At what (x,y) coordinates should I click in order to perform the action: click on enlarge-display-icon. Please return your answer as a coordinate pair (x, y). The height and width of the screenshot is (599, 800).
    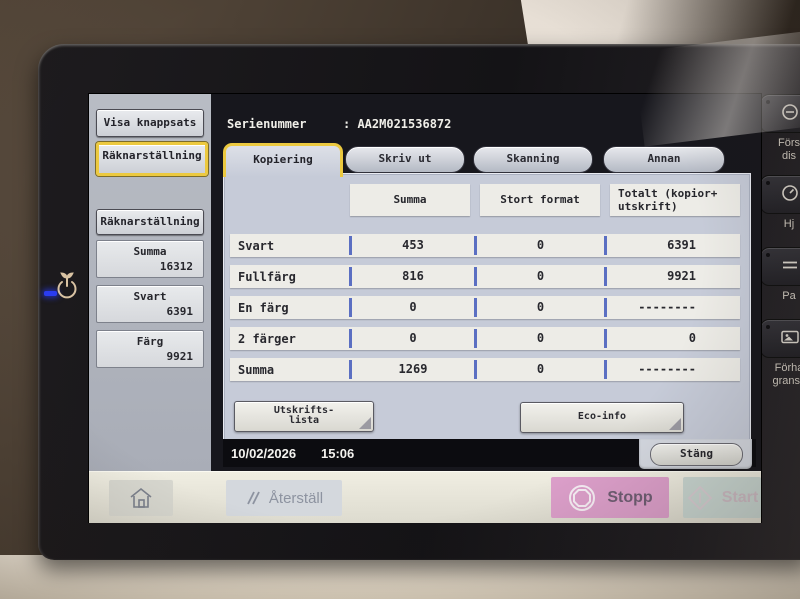
    Looking at the image, I should click on (790, 114).